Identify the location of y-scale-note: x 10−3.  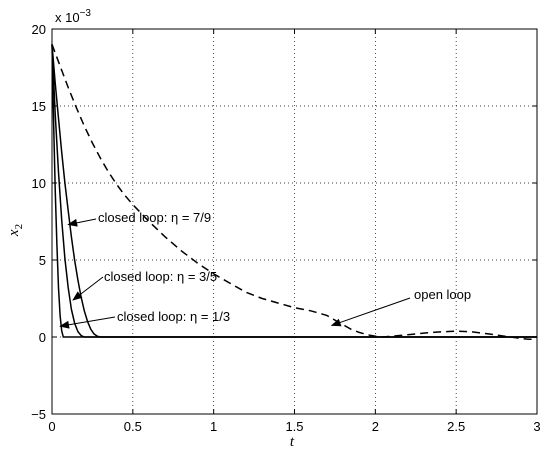
(73, 16).